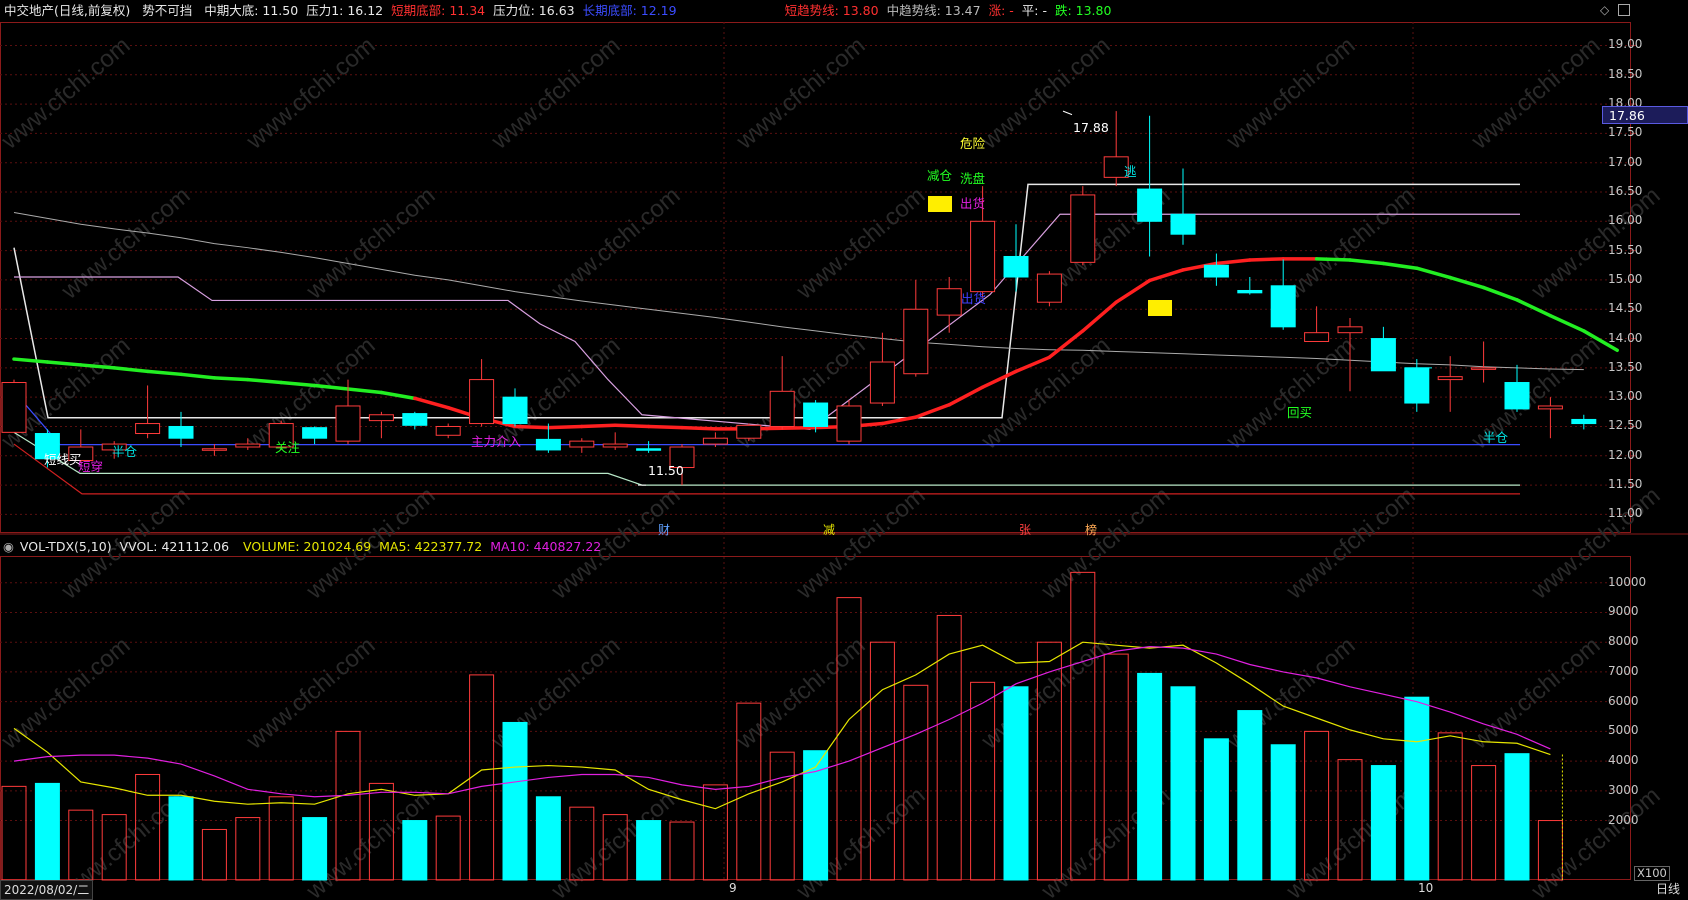  I want to click on volume-settings-icon: ◉, so click(8, 546).